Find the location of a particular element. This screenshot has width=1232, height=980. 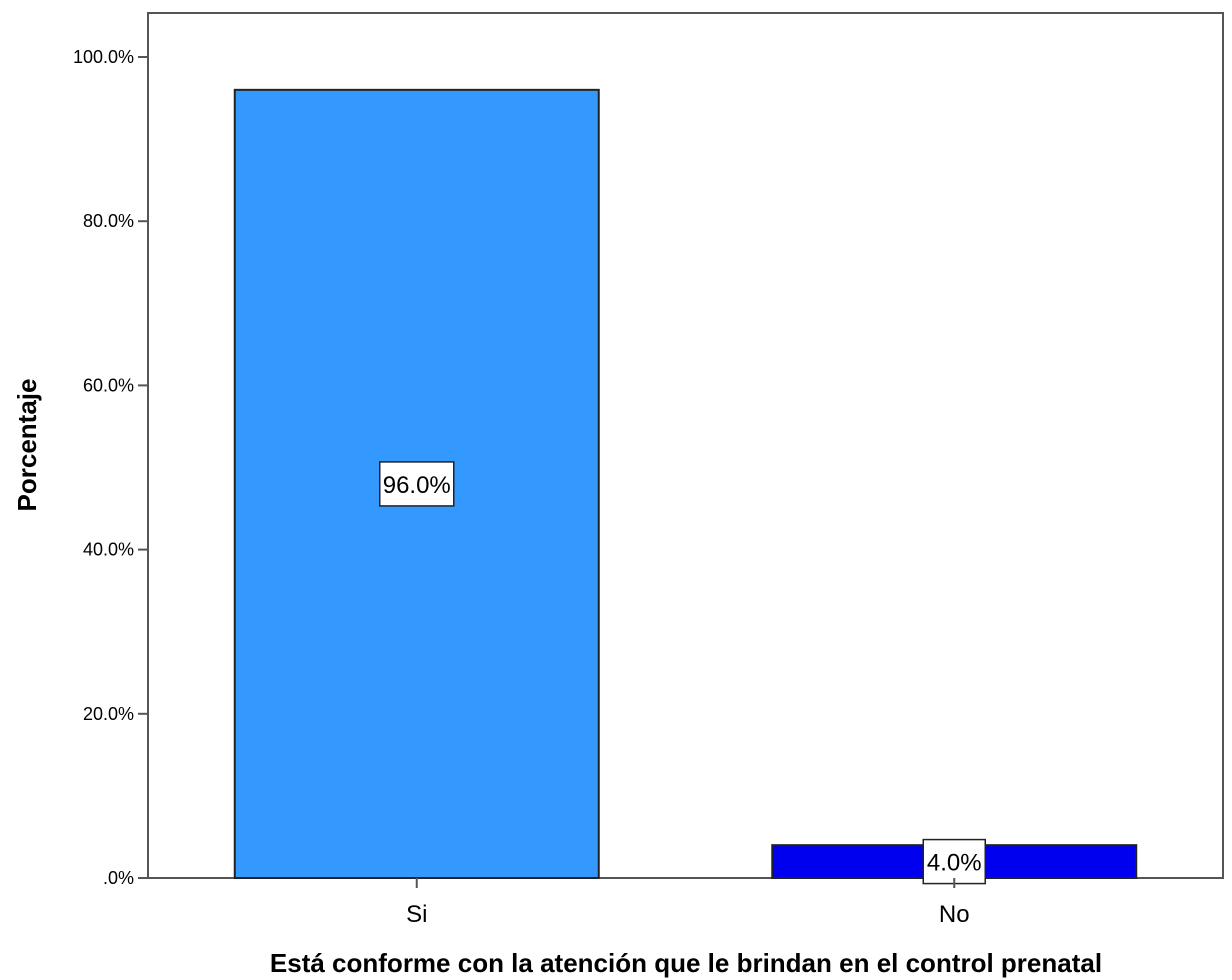

y-tick-label: 100.0% is located at coordinates (103, 57).